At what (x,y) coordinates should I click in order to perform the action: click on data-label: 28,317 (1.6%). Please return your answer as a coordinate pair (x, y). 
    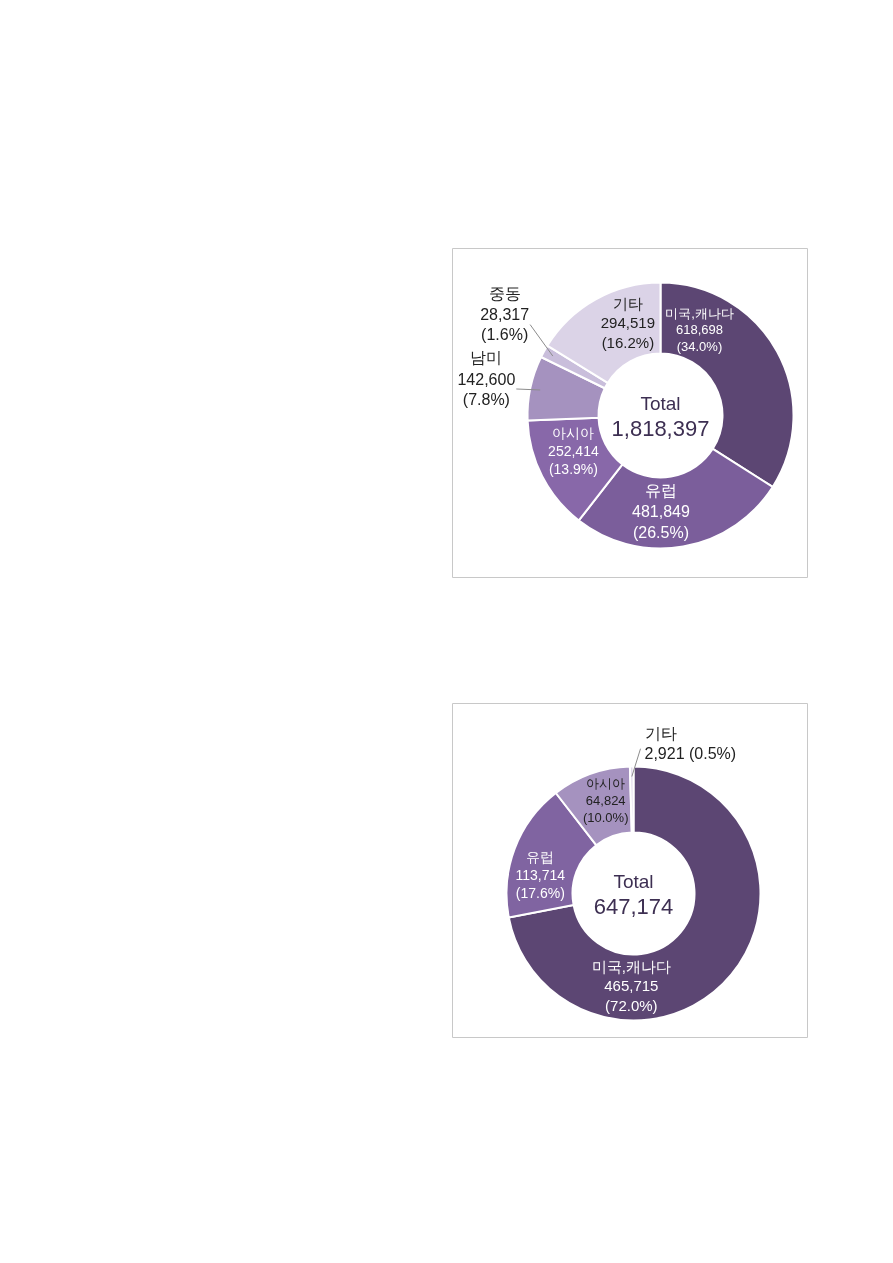
    Looking at the image, I should click on (505, 325).